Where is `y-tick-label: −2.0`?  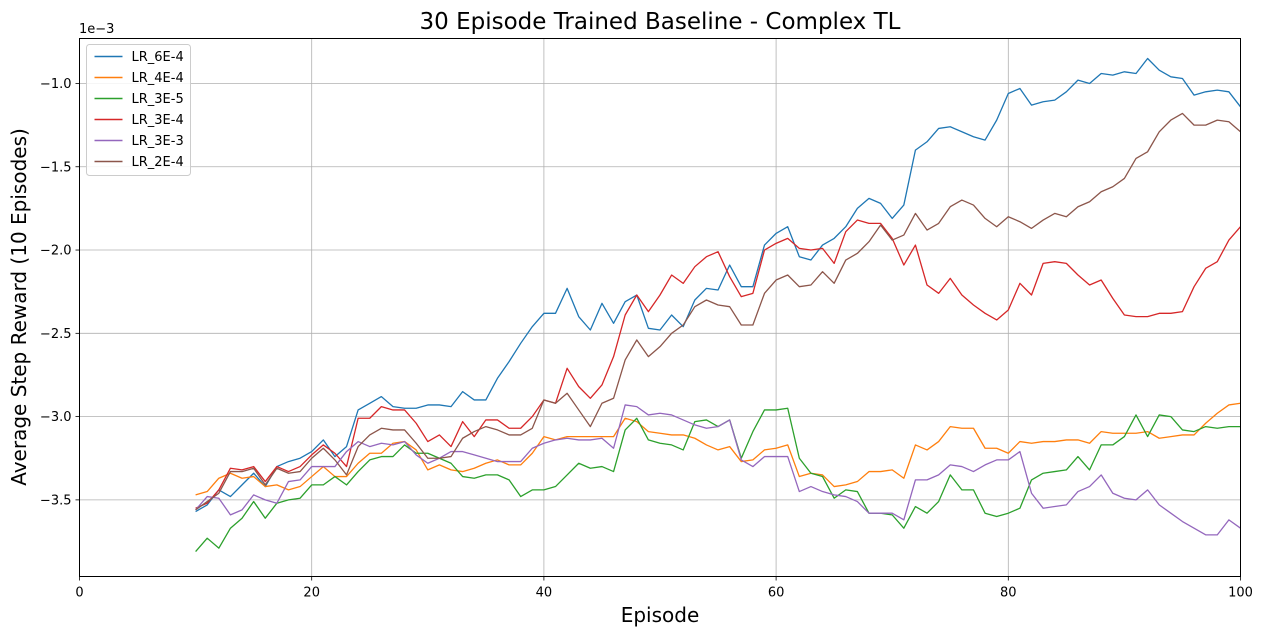 y-tick-label: −2.0 is located at coordinates (56, 251).